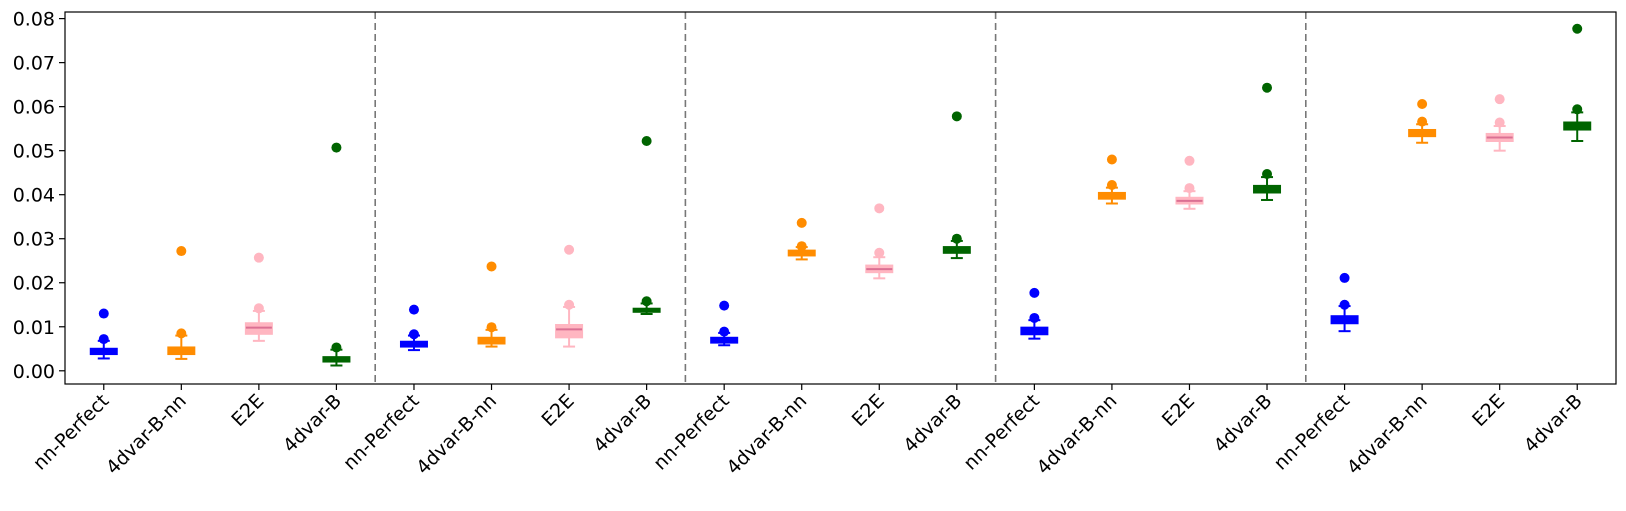 The width and height of the screenshot is (1626, 511). Describe the element at coordinates (34, 240) in the screenshot. I see `y-tick-label: 0.03` at that location.